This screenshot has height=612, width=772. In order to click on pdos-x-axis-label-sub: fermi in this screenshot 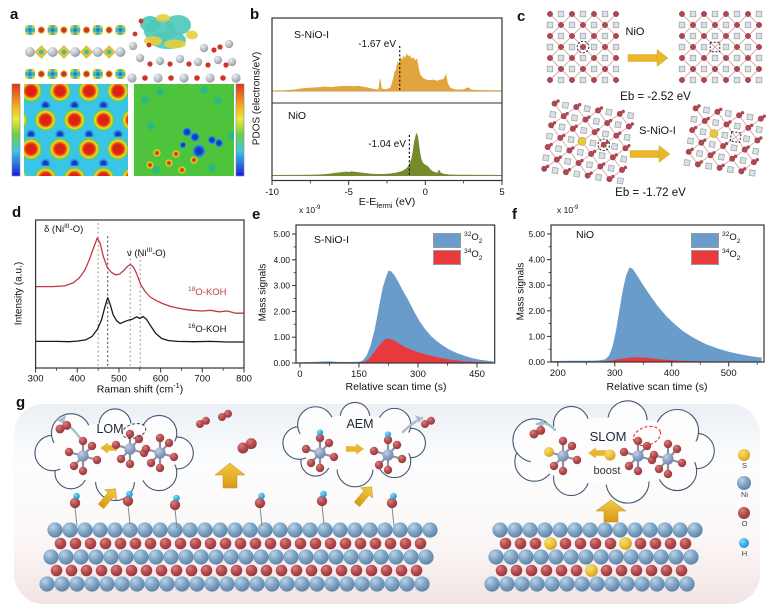, I will do `click(384, 206)`.